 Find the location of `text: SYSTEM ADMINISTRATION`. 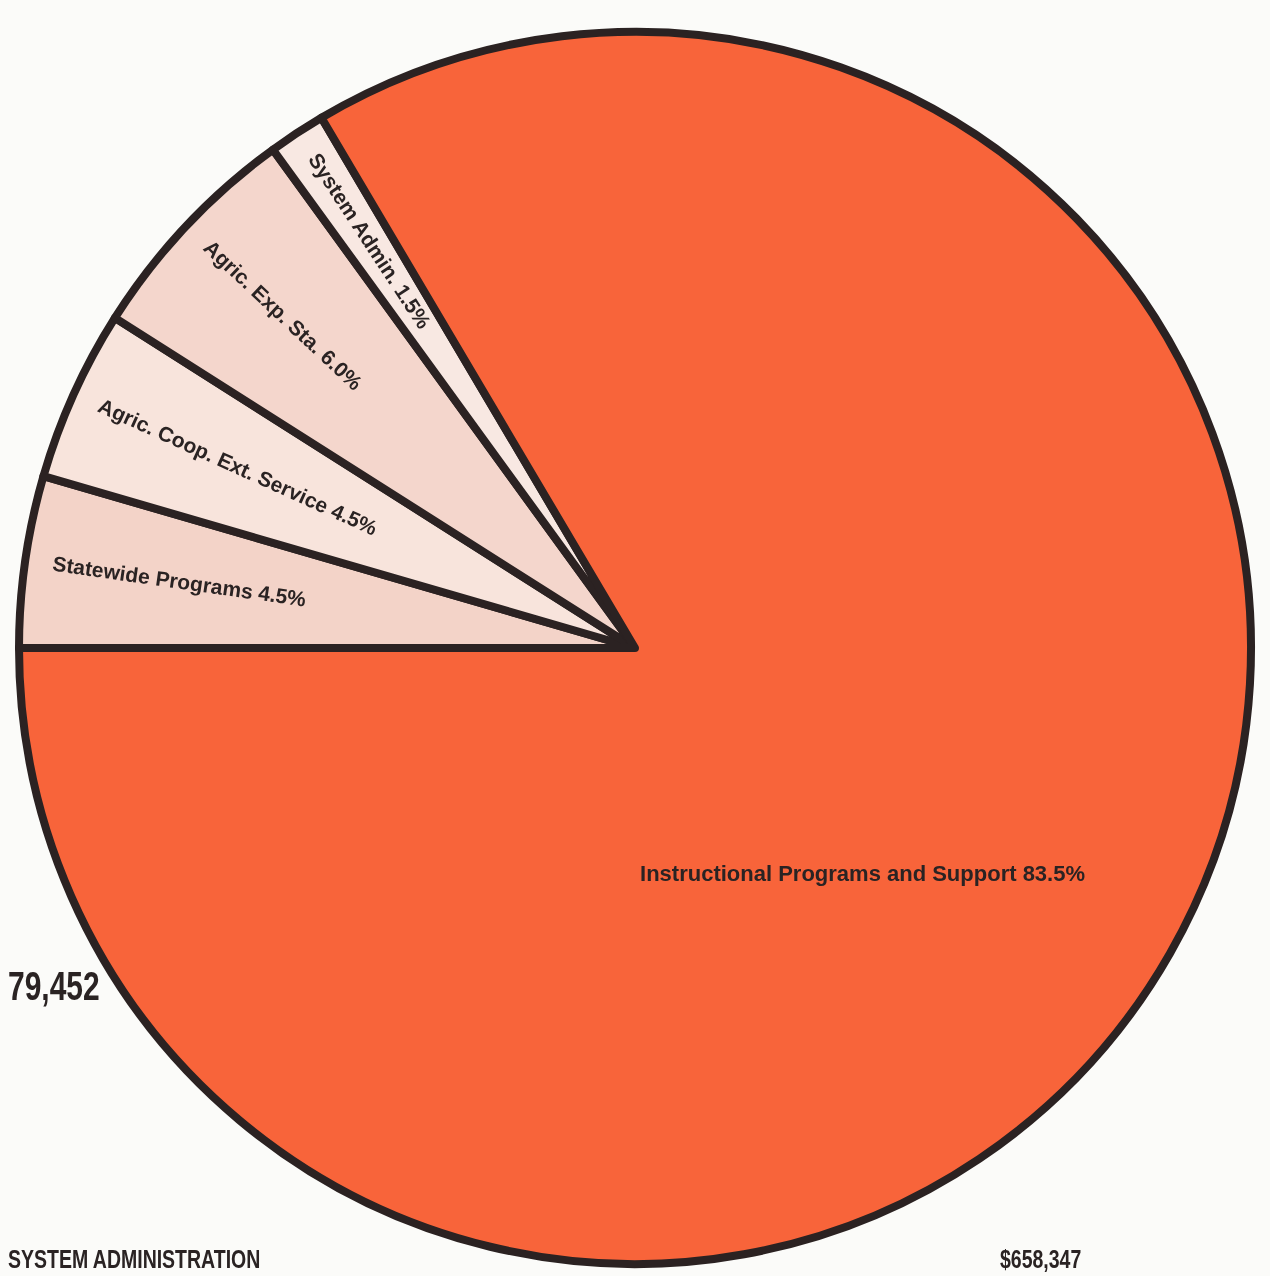

text: SYSTEM ADMINISTRATION is located at coordinates (134, 1259).